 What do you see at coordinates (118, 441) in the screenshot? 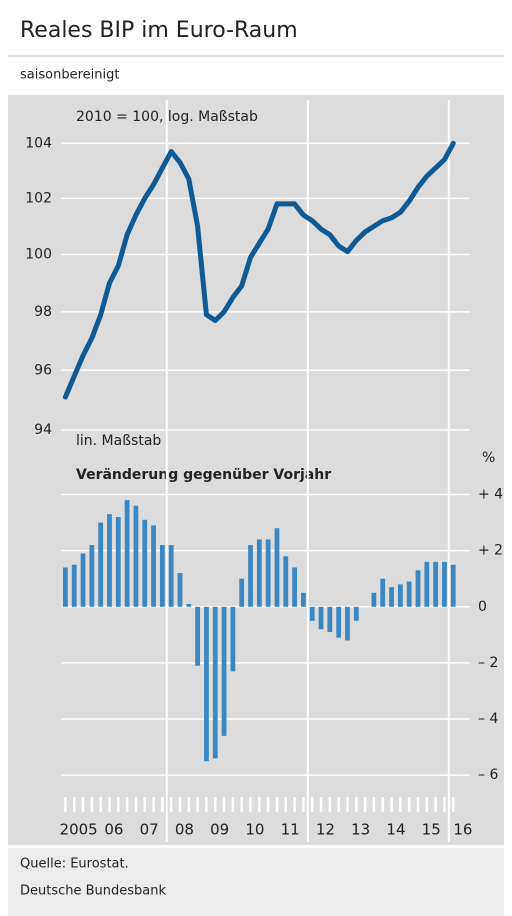
I see `annotation: lin. Maßstab` at bounding box center [118, 441].